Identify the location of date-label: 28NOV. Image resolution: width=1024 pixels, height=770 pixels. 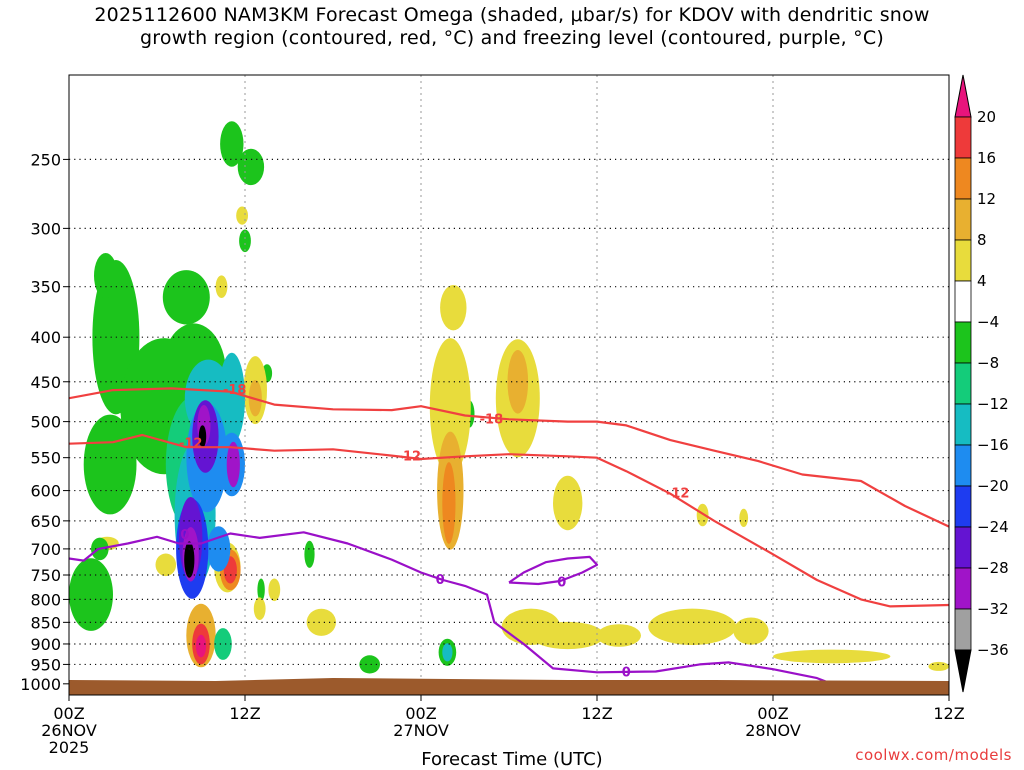
(773, 730).